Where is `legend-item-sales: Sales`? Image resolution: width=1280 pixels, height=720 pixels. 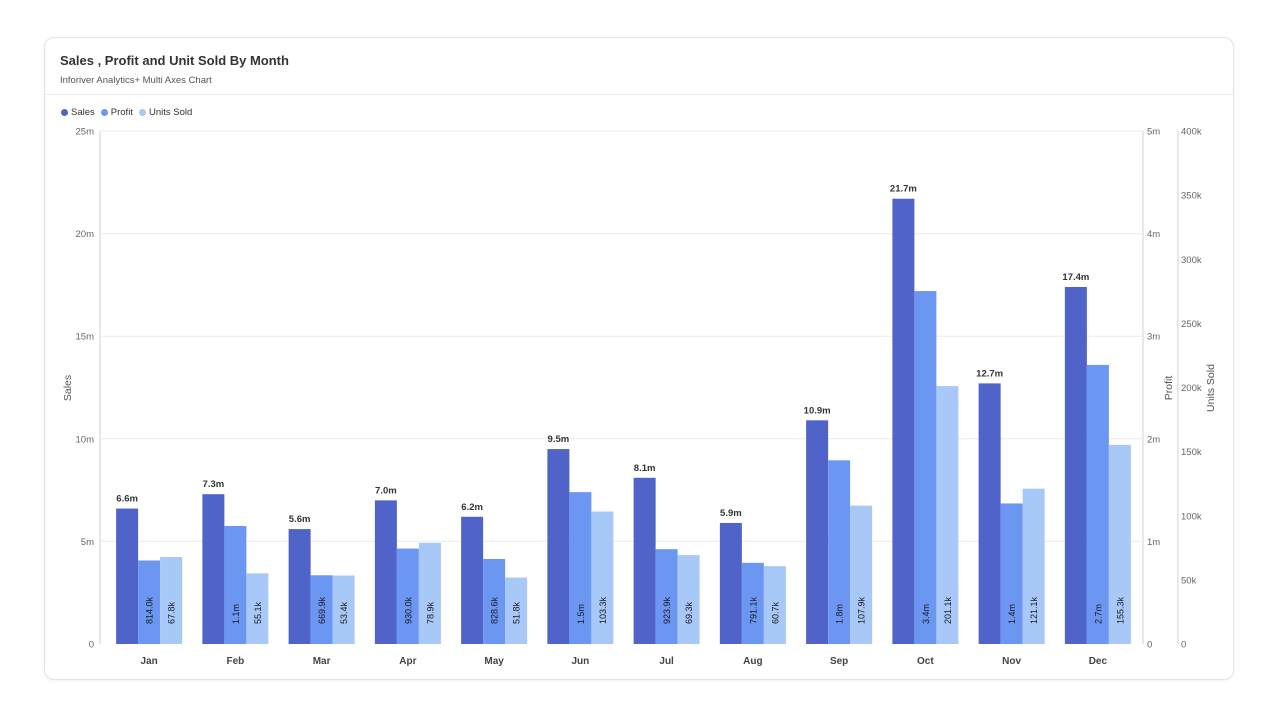
legend-item-sales: Sales is located at coordinates (78, 112).